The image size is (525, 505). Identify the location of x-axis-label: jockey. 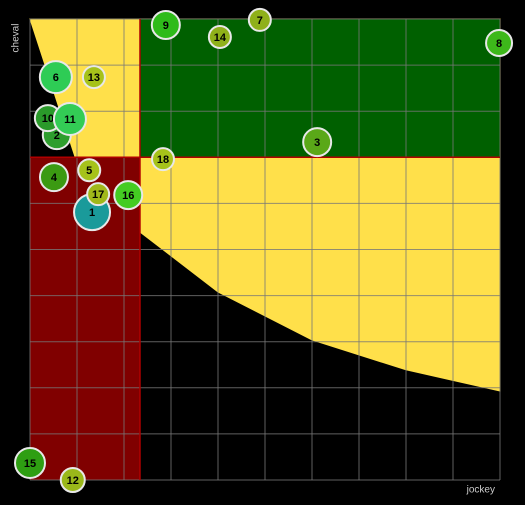
(480, 490).